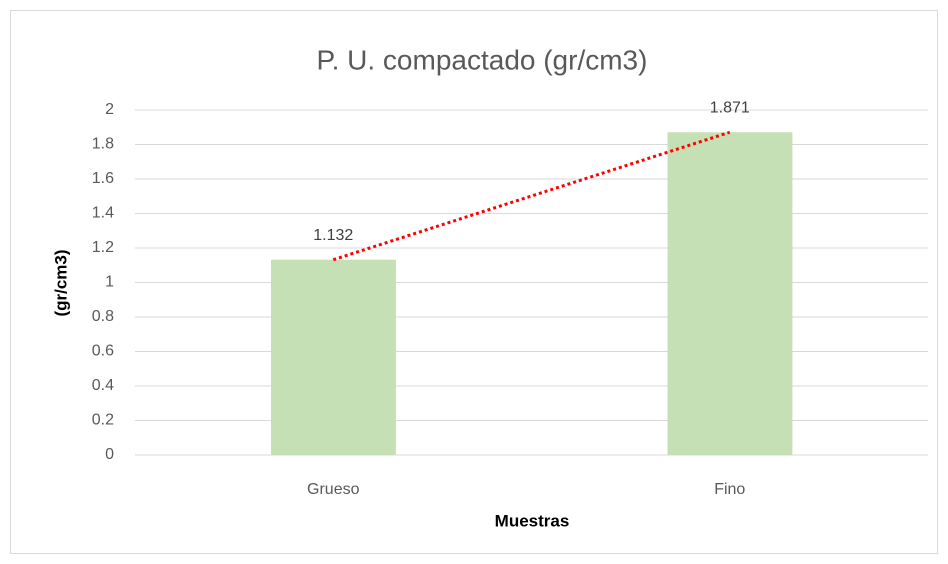  What do you see at coordinates (333, 489) in the screenshot?
I see `x-tick-label: Grueso` at bounding box center [333, 489].